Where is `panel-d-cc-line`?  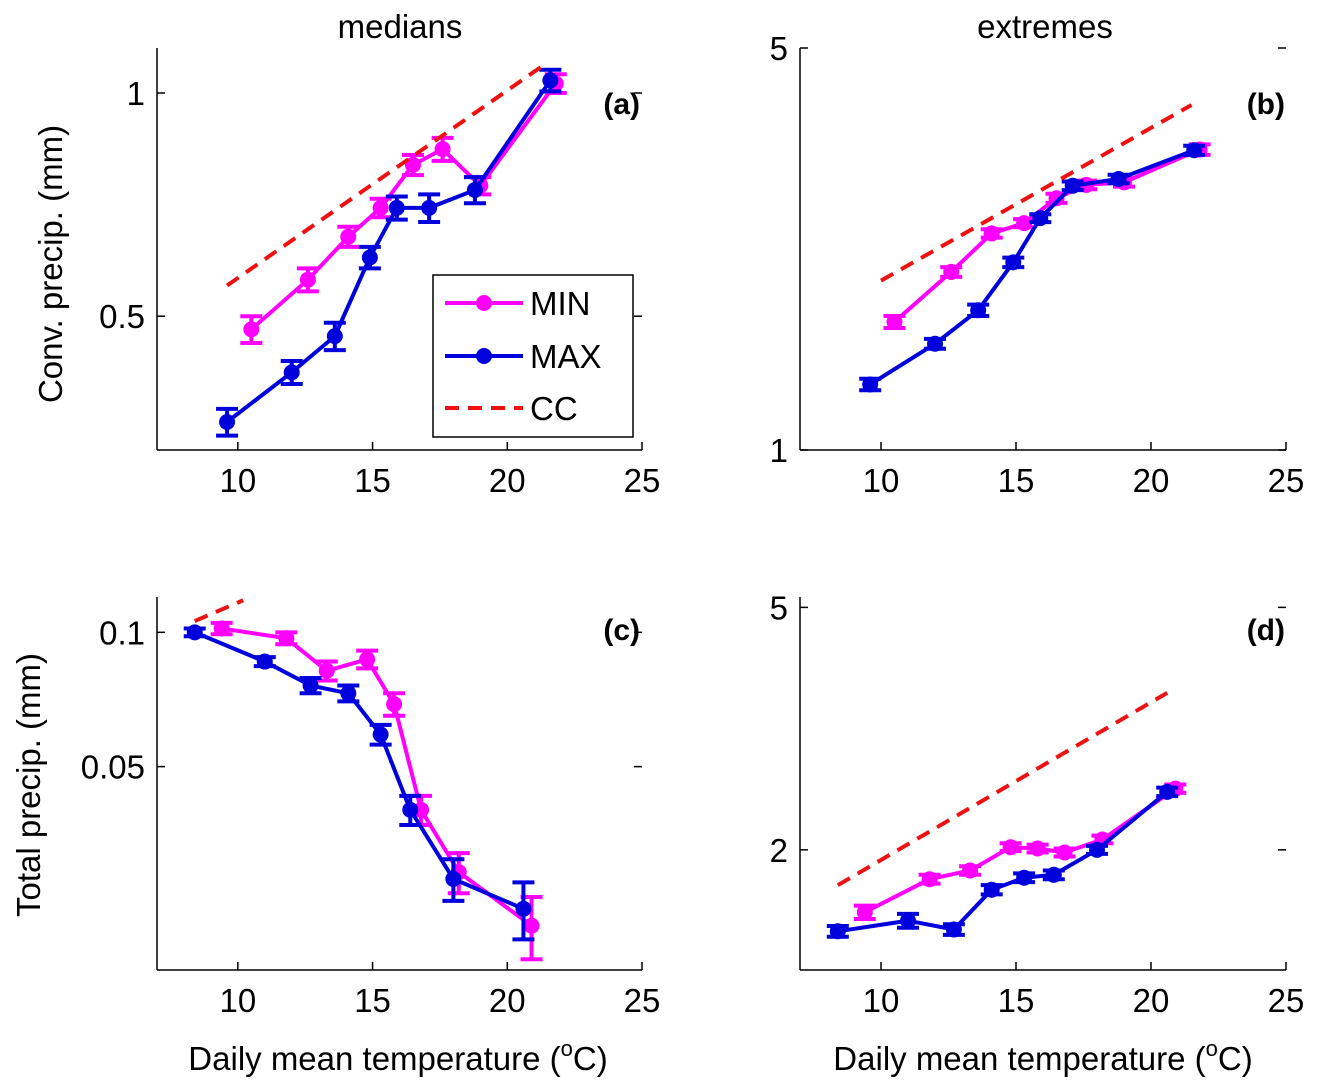 panel-d-cc-line is located at coordinates (1002, 789).